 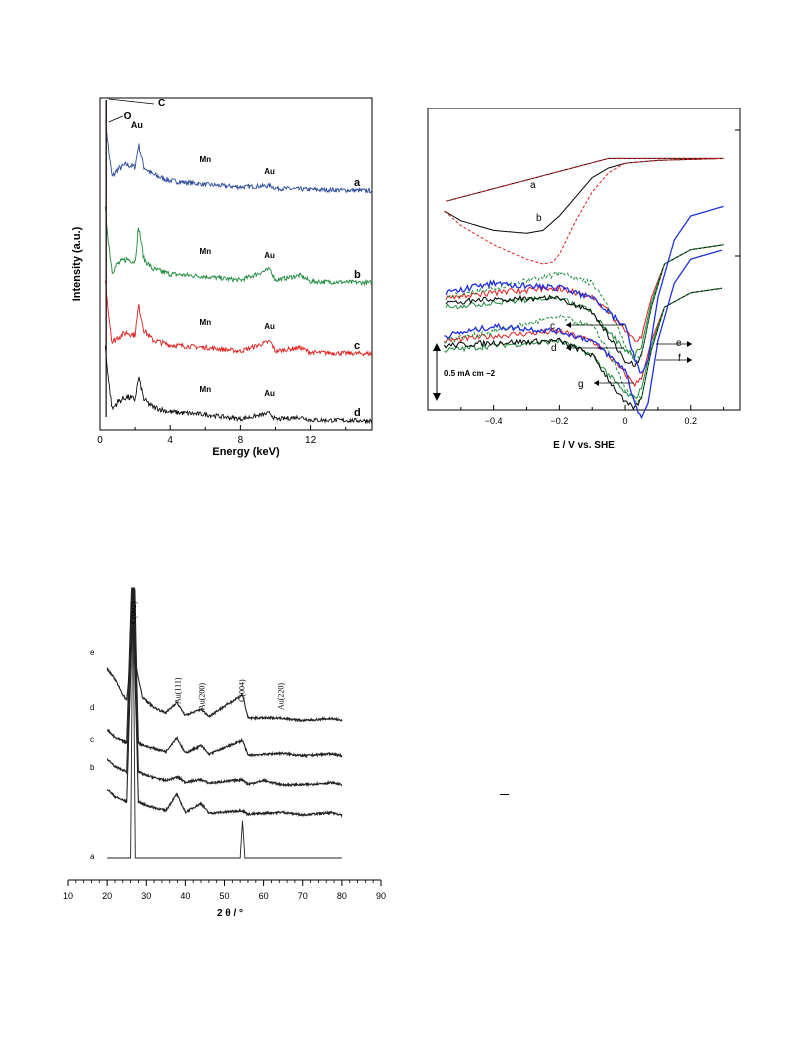 I want to click on cv-x-axis-label: E / V vs. SHE, so click(x=584, y=445).